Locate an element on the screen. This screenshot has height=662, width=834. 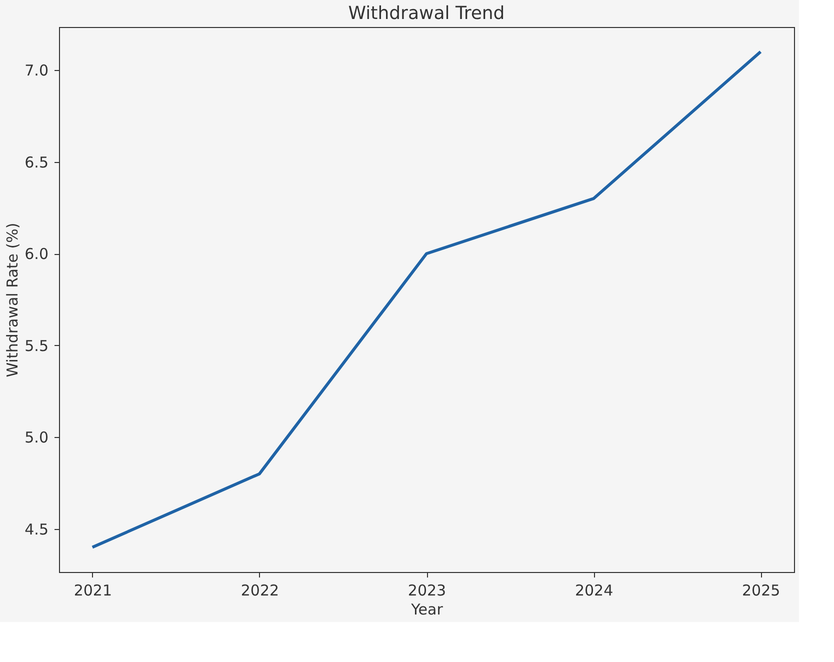
y-tick-label: 5.5 is located at coordinates (36, 345).